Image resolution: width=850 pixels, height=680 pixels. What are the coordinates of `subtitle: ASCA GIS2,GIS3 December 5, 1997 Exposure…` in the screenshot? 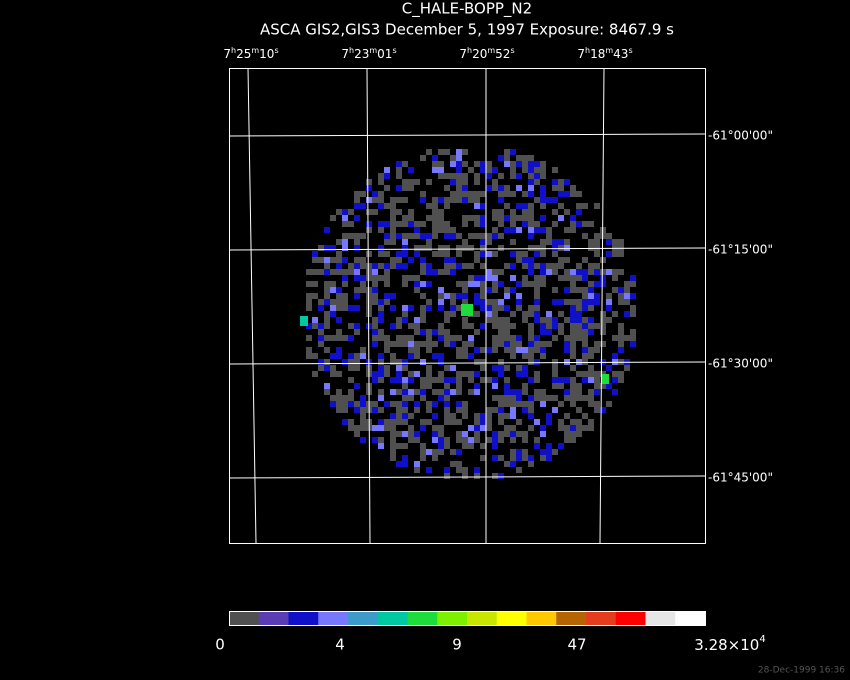 It's located at (467, 30).